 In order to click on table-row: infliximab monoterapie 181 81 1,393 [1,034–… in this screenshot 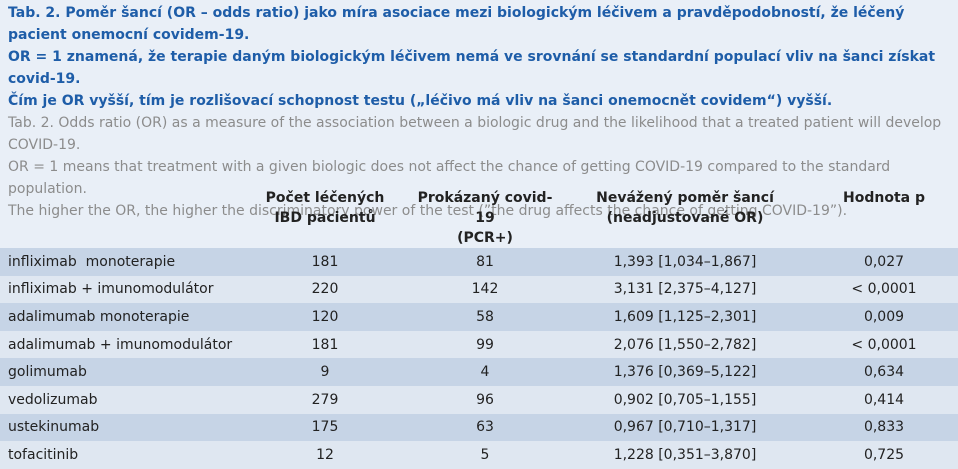, I will do `click(479, 262)`.